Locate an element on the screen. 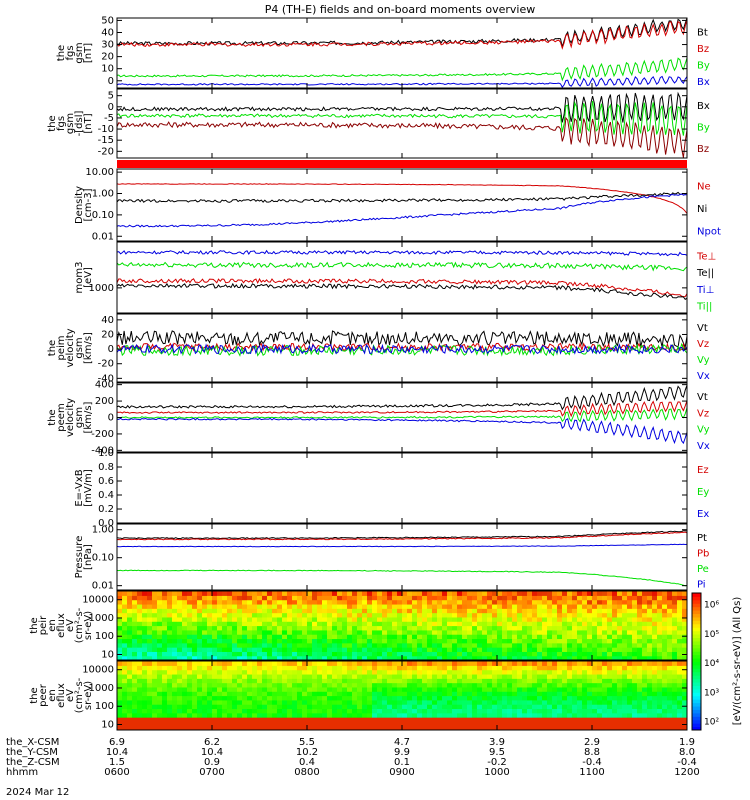  xaxis-value: 4.7 is located at coordinates (402, 742).